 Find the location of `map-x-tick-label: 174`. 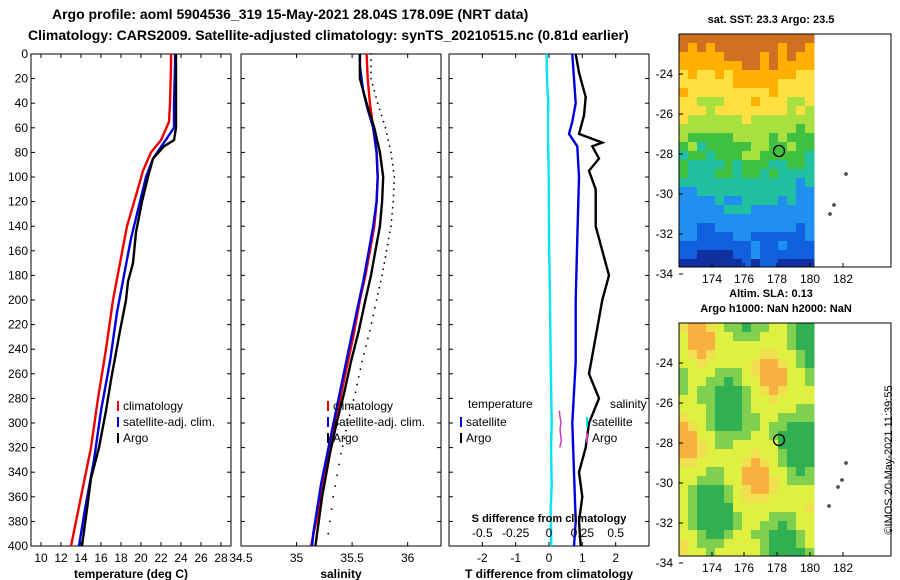

map-x-tick-label: 174 is located at coordinates (712, 279).